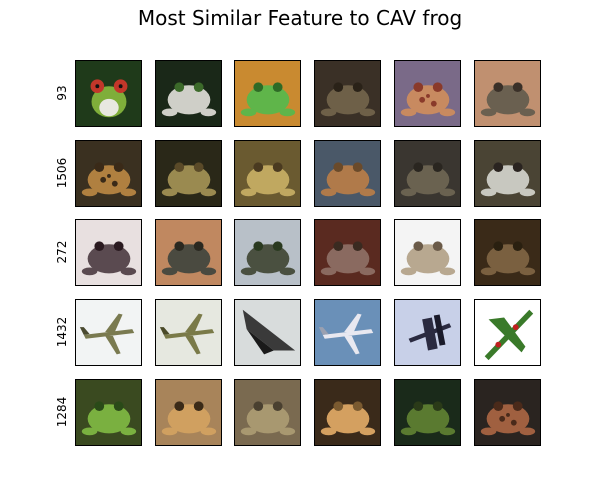 This screenshot has width=600, height=500. I want to click on biplane-icon, so click(427, 332).